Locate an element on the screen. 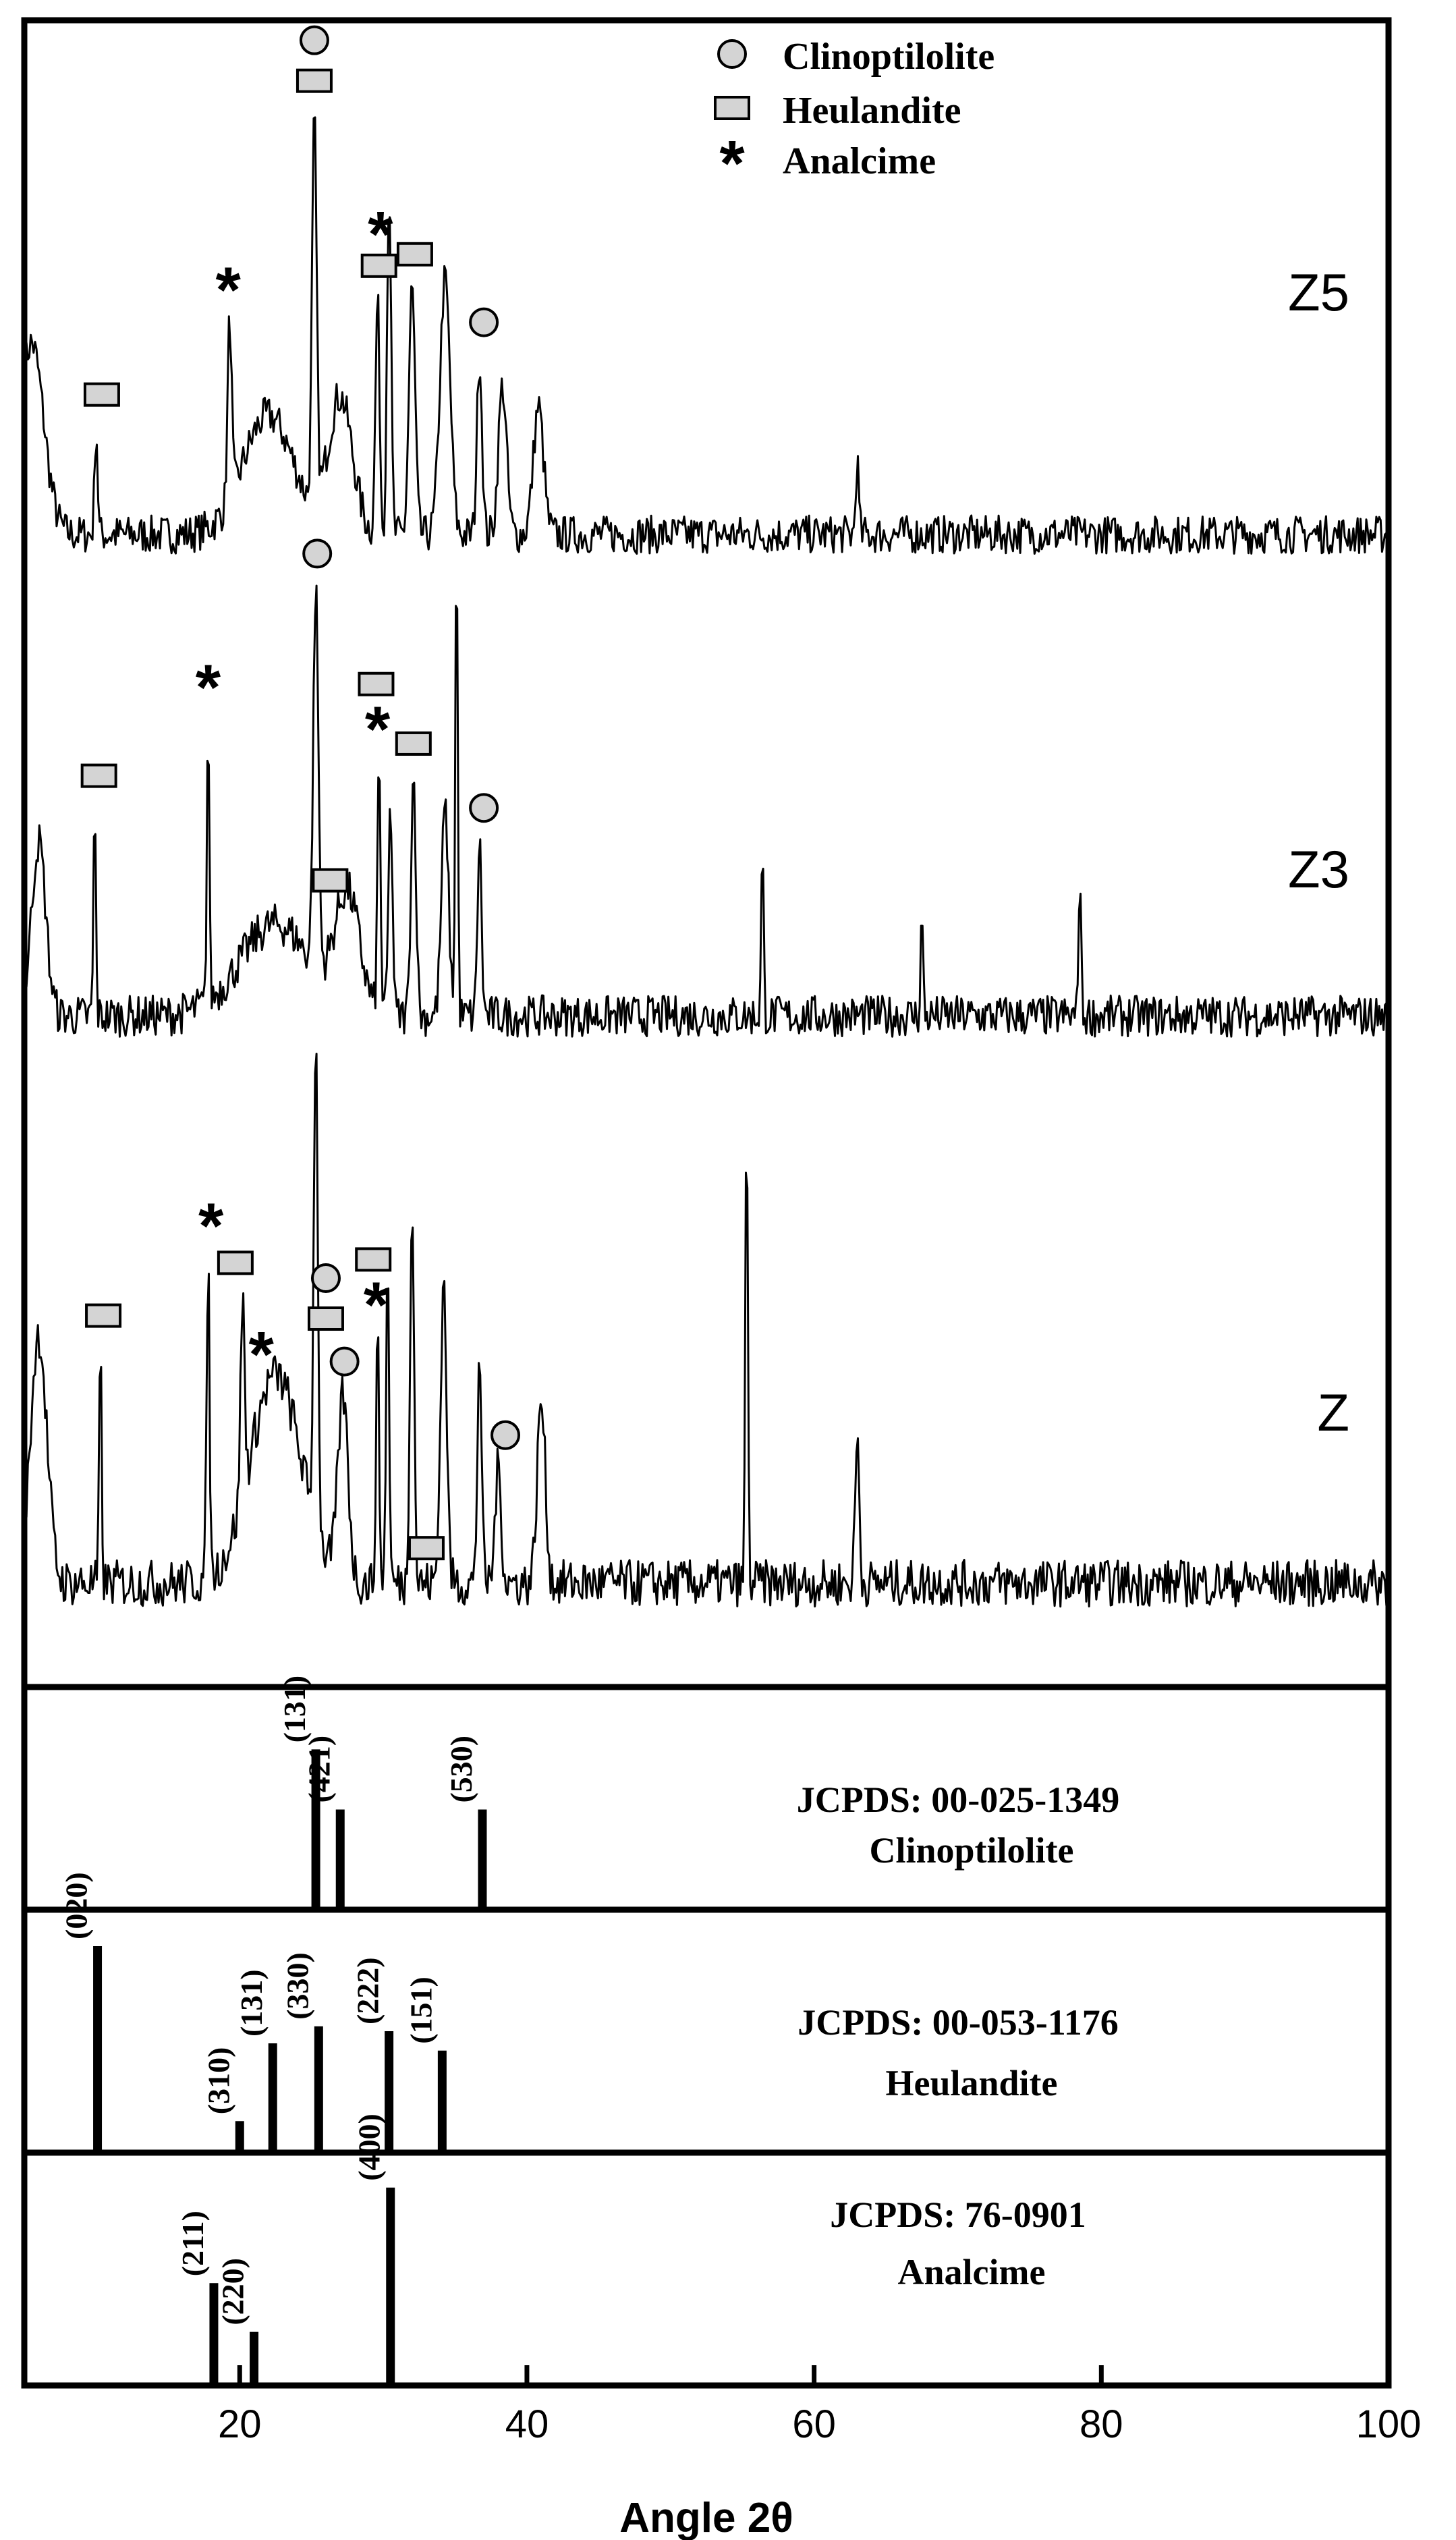 This screenshot has height=2540, width=1456. pattern-labels: Z5 Z3 Z is located at coordinates (1318, 852).